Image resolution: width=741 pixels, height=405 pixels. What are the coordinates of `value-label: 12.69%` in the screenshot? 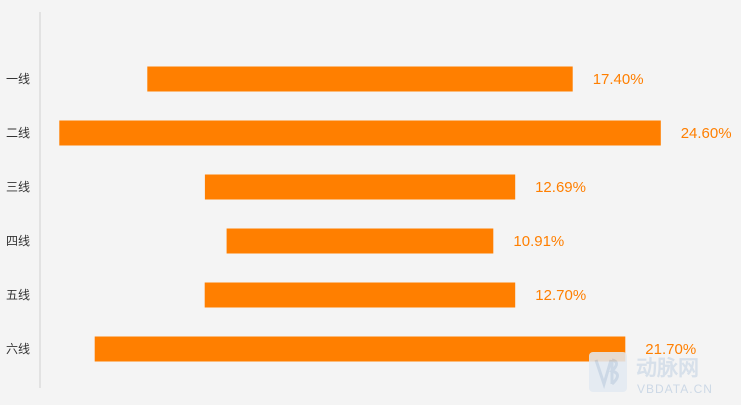 It's located at (560, 187).